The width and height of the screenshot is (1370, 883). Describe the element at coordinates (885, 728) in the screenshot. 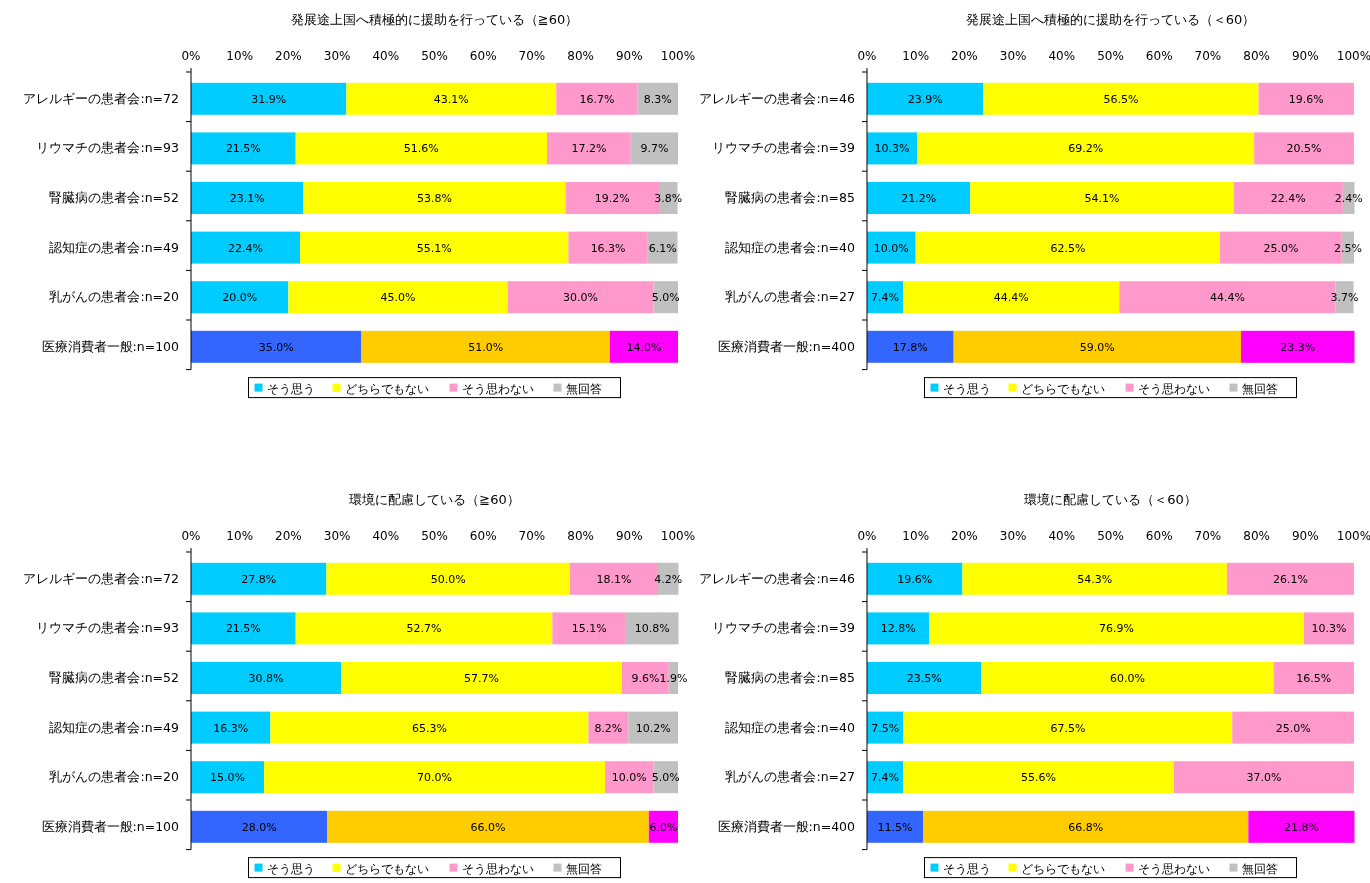

I see `data-label: 7.5%` at that location.